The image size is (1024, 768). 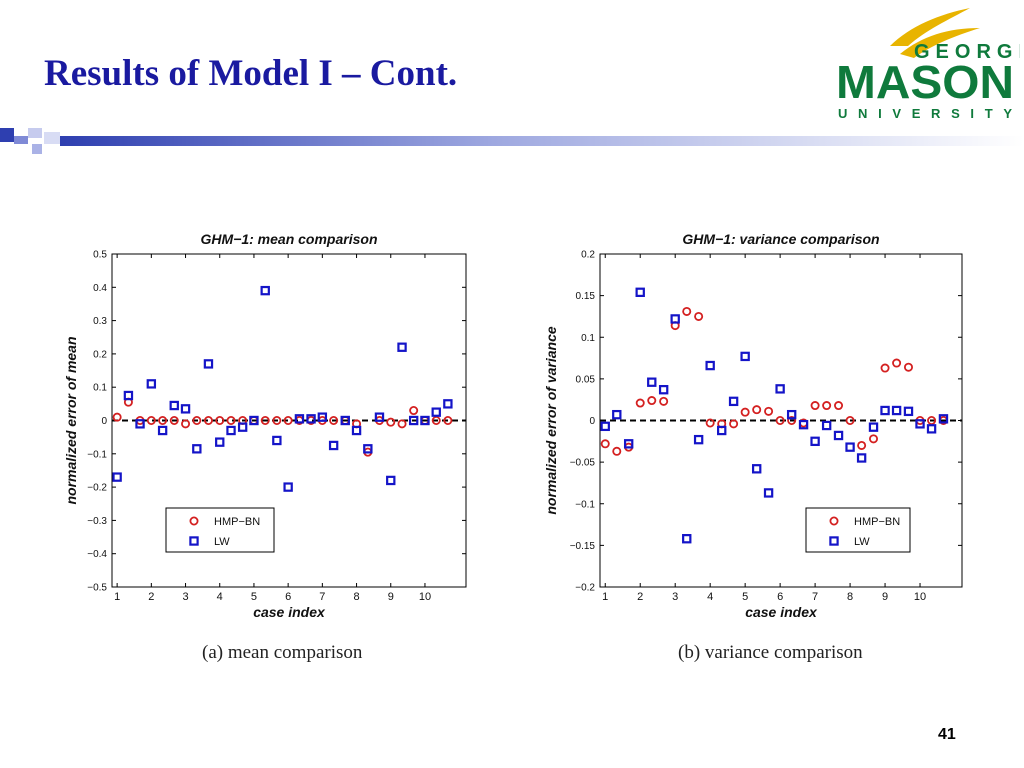 I want to click on x-tick-label: 5, so click(x=745, y=597).